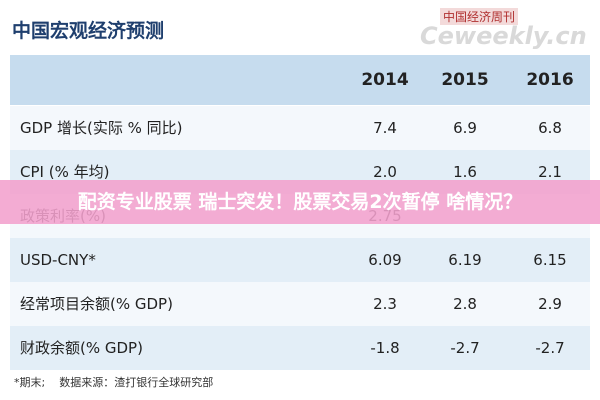 Image resolution: width=600 pixels, height=400 pixels. I want to click on column-header: 2014, so click(385, 80).